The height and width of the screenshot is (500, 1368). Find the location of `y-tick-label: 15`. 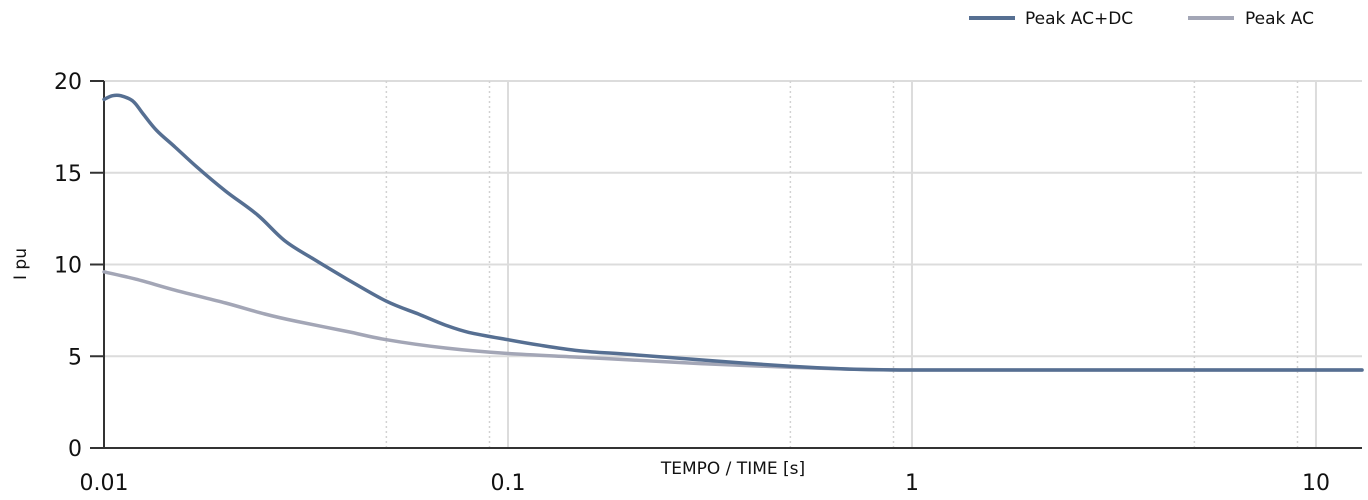

y-tick-label: 15 is located at coordinates (68, 174).